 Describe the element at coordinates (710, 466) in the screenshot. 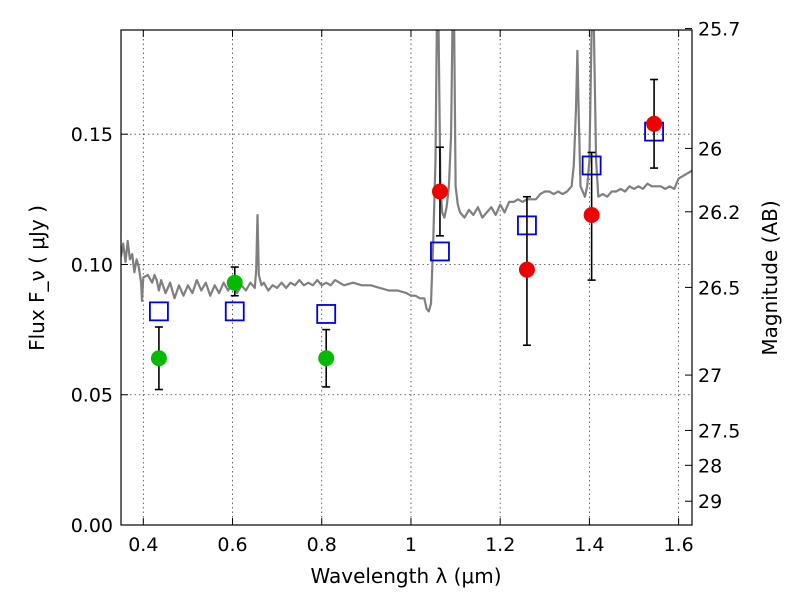

I see `y2-tick-label: 28` at that location.